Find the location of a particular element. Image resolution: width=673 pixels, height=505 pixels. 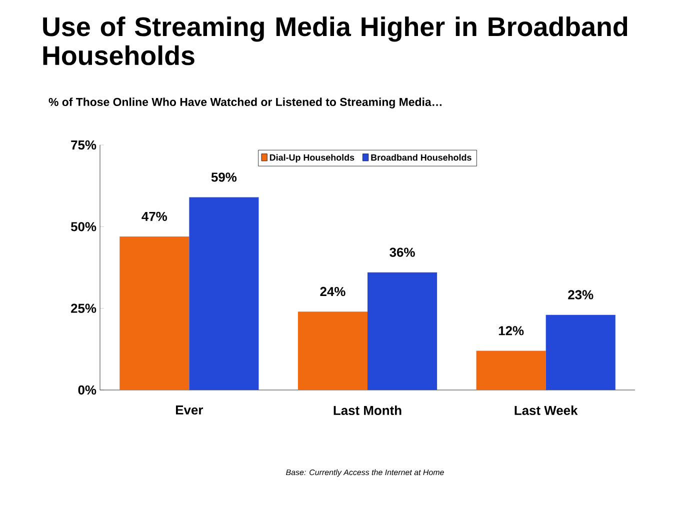

data-label: 47% is located at coordinates (155, 216).